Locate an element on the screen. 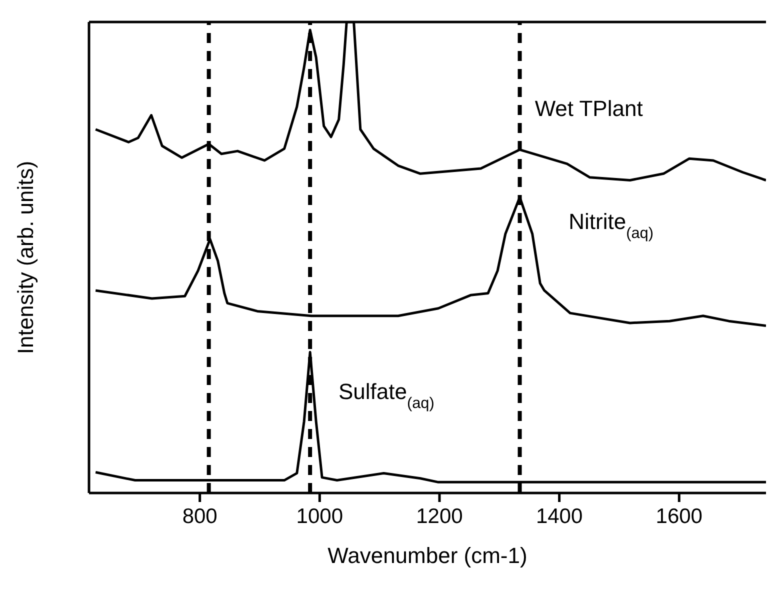 This screenshot has height=605, width=771. series-label: Wet TPlant is located at coordinates (588, 109).